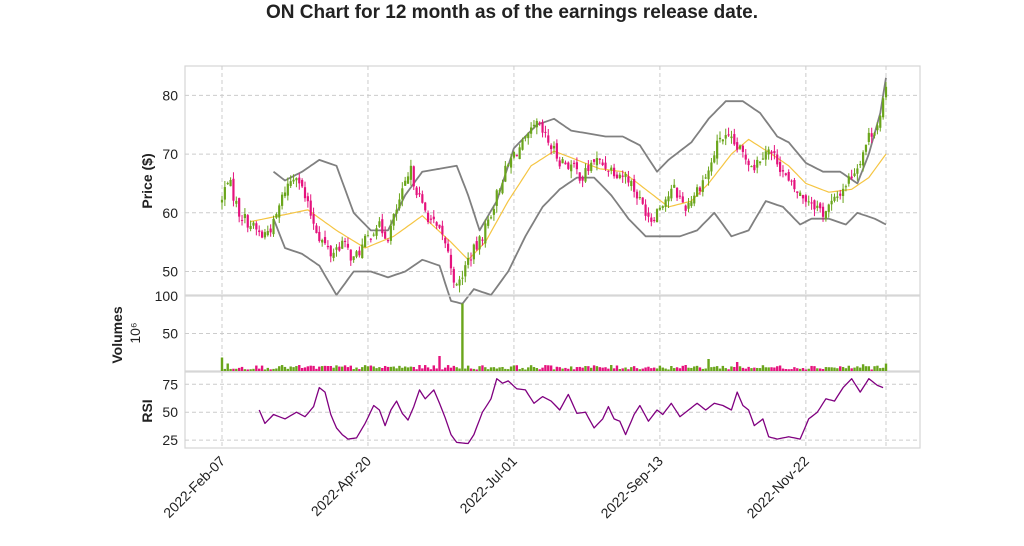  What do you see at coordinates (170, 440) in the screenshot?
I see `y-tick-label: 25` at bounding box center [170, 440].